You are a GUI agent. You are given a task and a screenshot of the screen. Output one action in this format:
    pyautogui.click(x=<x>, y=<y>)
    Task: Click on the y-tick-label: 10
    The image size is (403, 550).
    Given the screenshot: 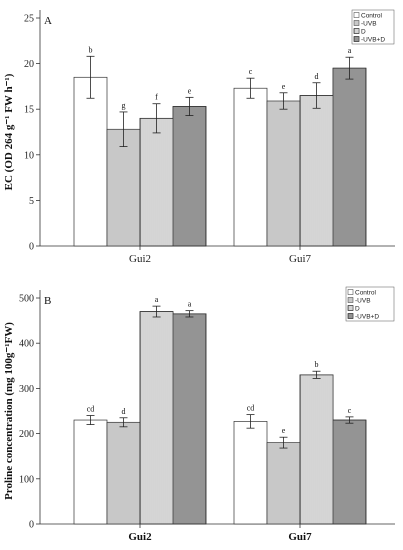 What is the action you would take?
    pyautogui.click(x=29, y=155)
    